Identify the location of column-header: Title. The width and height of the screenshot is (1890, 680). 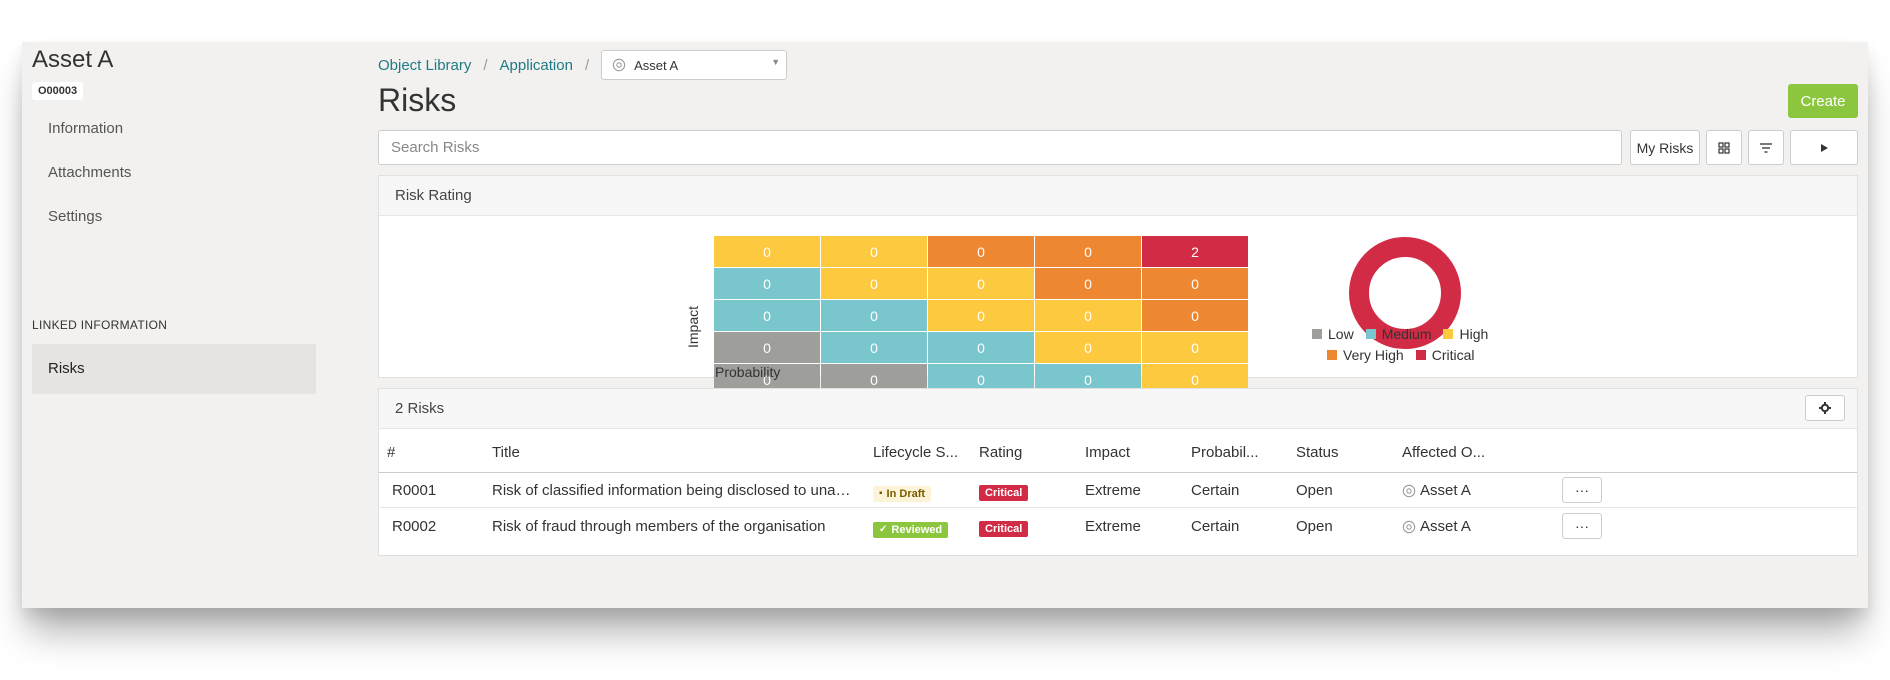
(506, 452).